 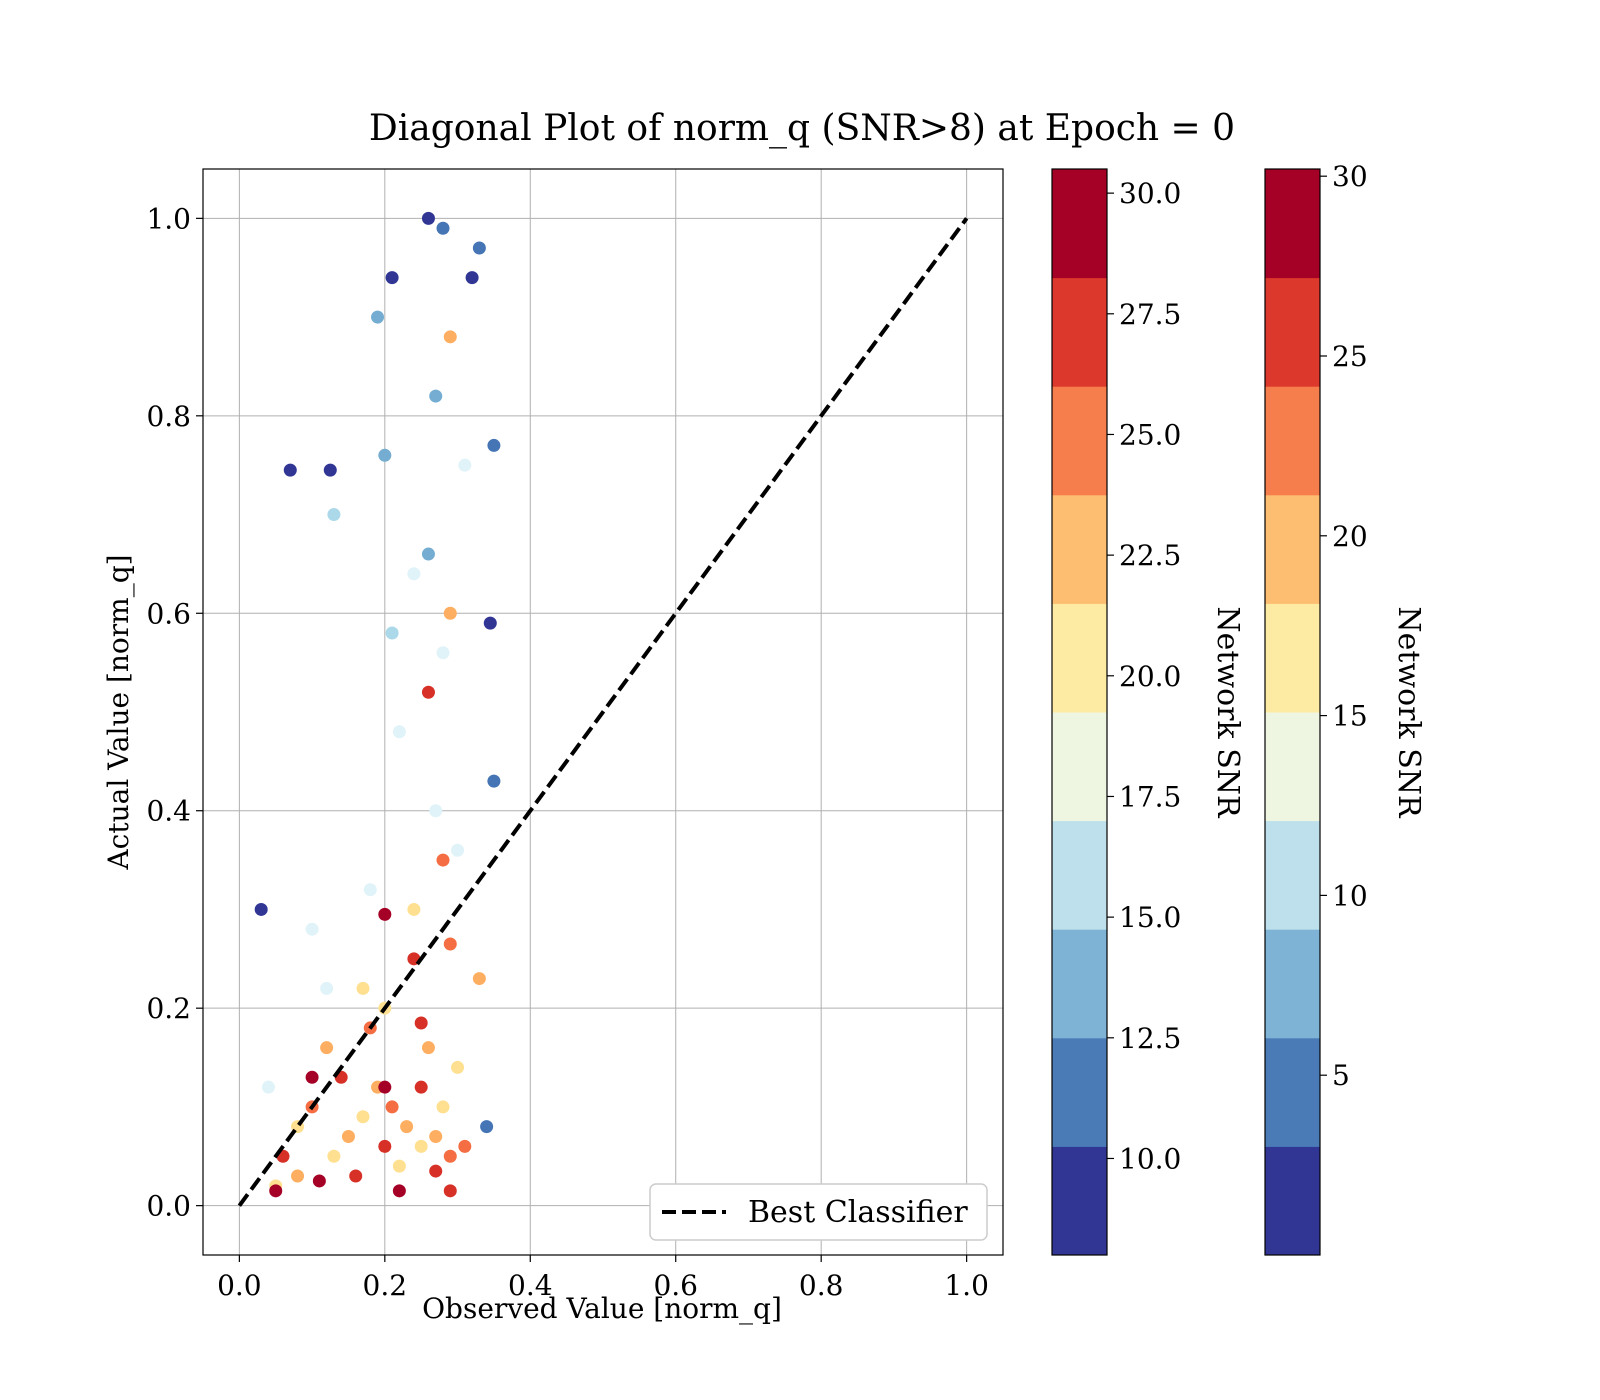 I want to click on colorbar-left: 10.0 12.5 15.0 17.5 20.0 22.5 25.0 27.5 30.0, so click(x=1116, y=712).